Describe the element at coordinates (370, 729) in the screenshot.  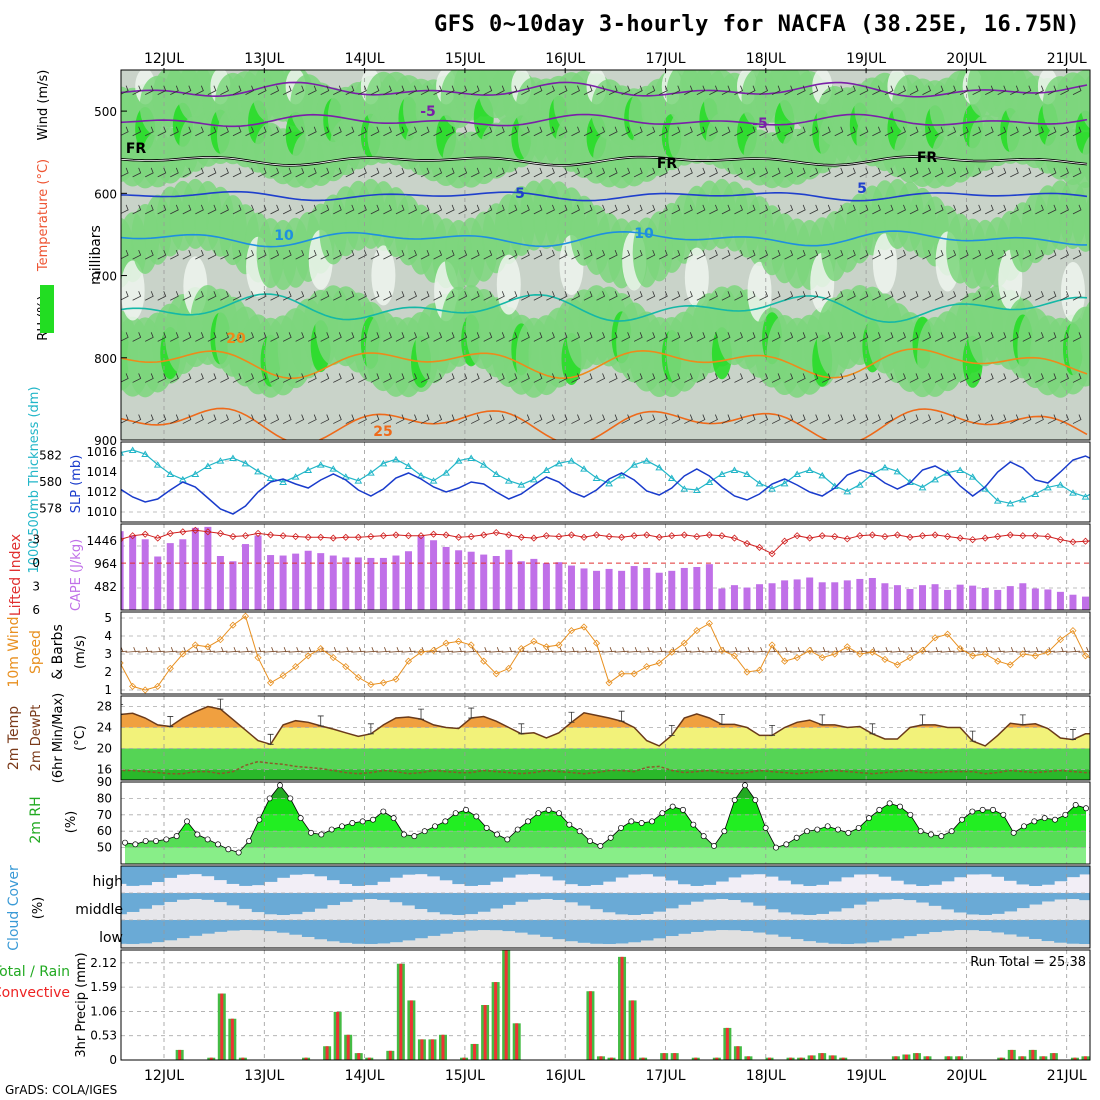
I see `temp-minmax-bar` at that location.